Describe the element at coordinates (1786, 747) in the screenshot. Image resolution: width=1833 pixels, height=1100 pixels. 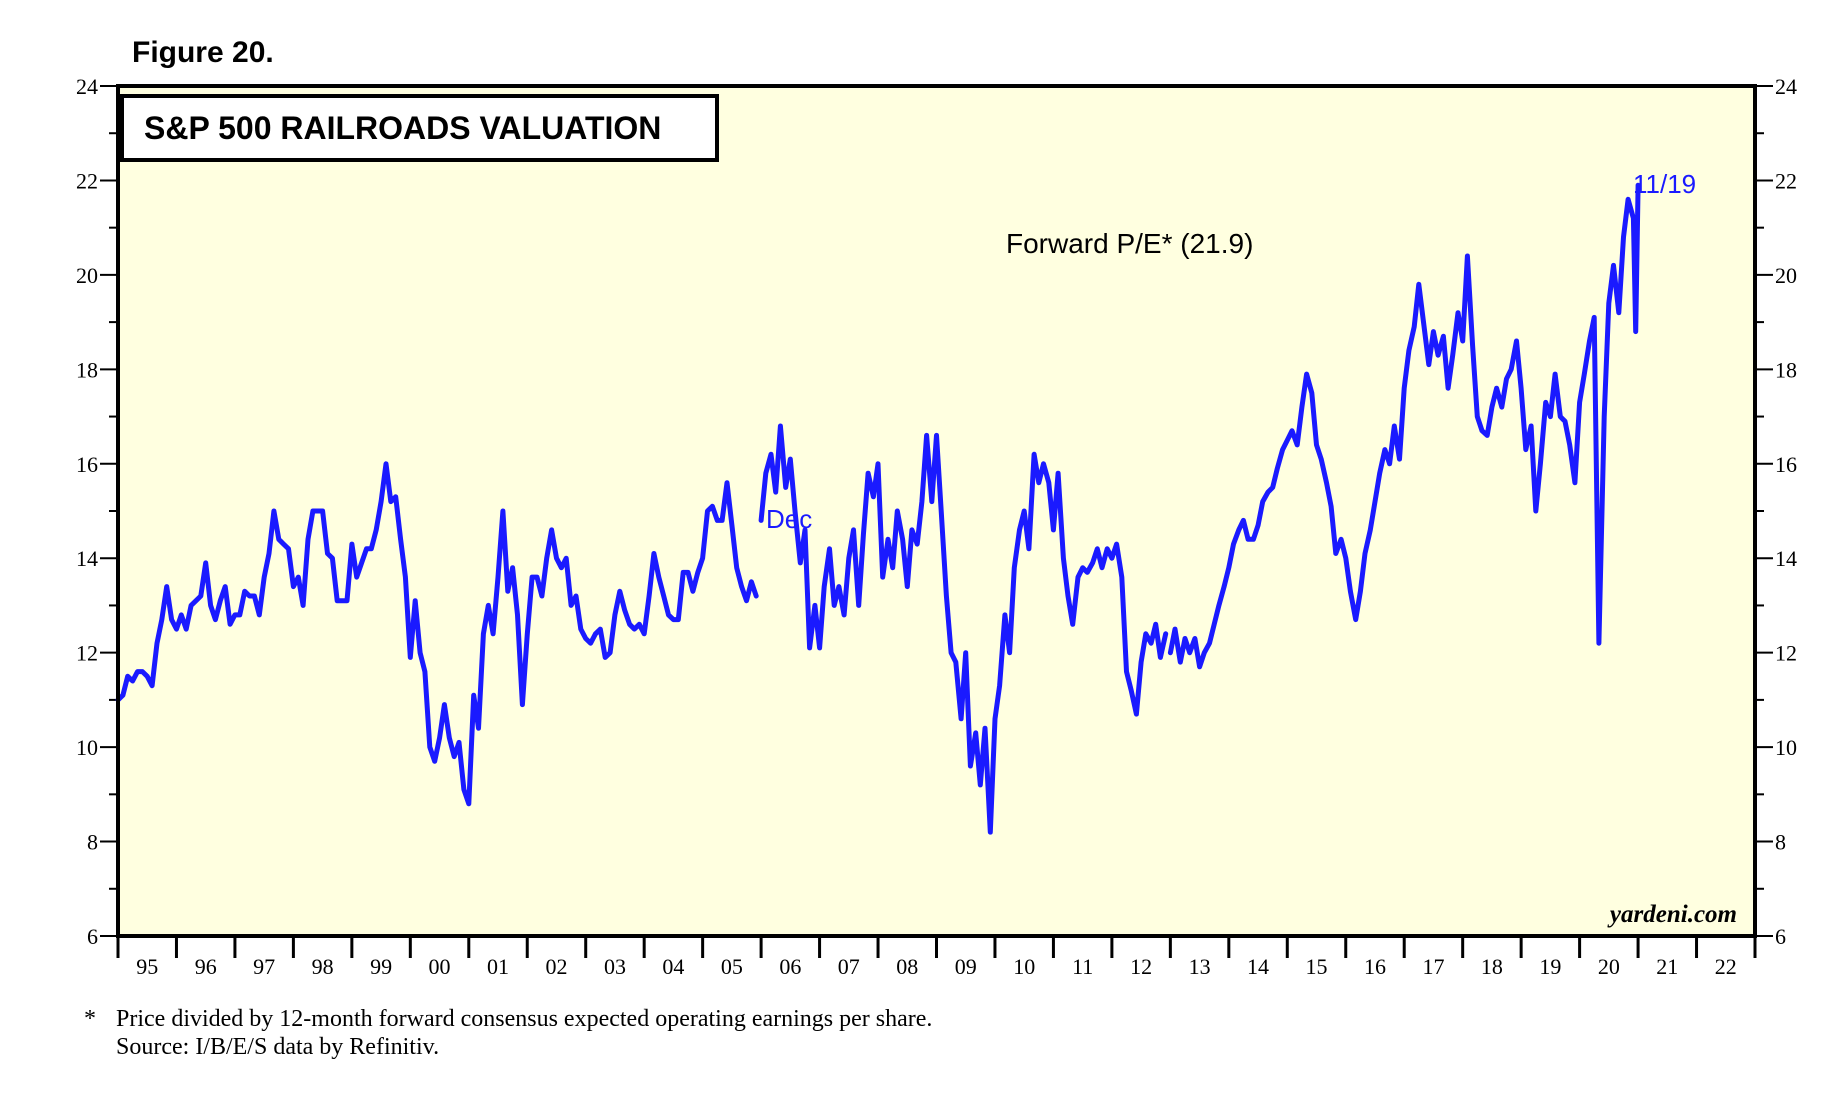
I see `y-tick-label-right: 10` at that location.